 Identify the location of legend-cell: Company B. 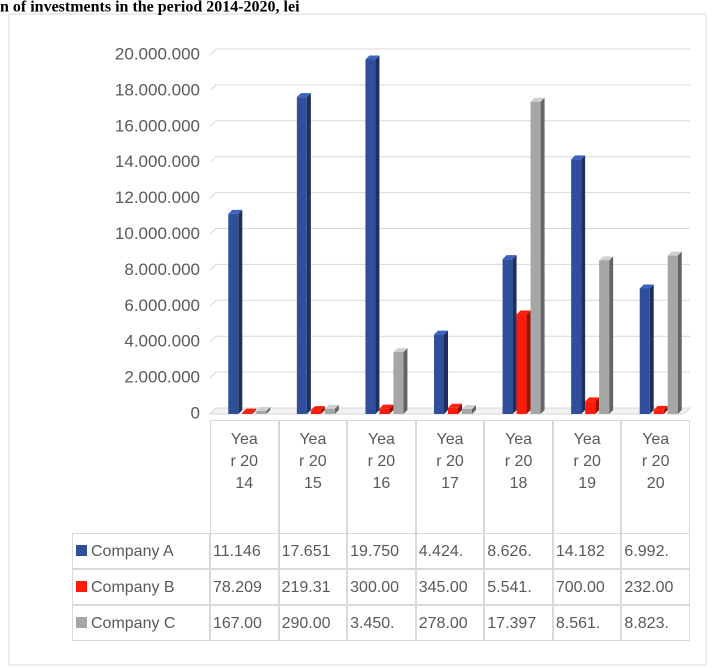
(141, 587).